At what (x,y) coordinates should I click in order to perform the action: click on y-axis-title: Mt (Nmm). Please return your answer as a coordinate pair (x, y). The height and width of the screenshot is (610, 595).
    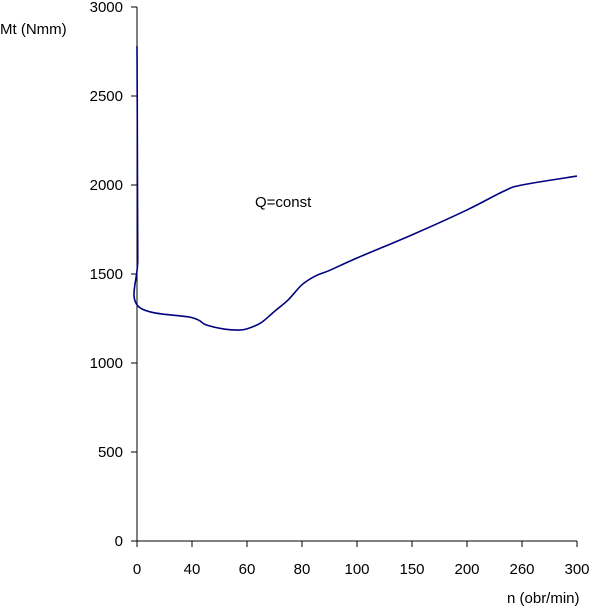
    Looking at the image, I should click on (33, 29).